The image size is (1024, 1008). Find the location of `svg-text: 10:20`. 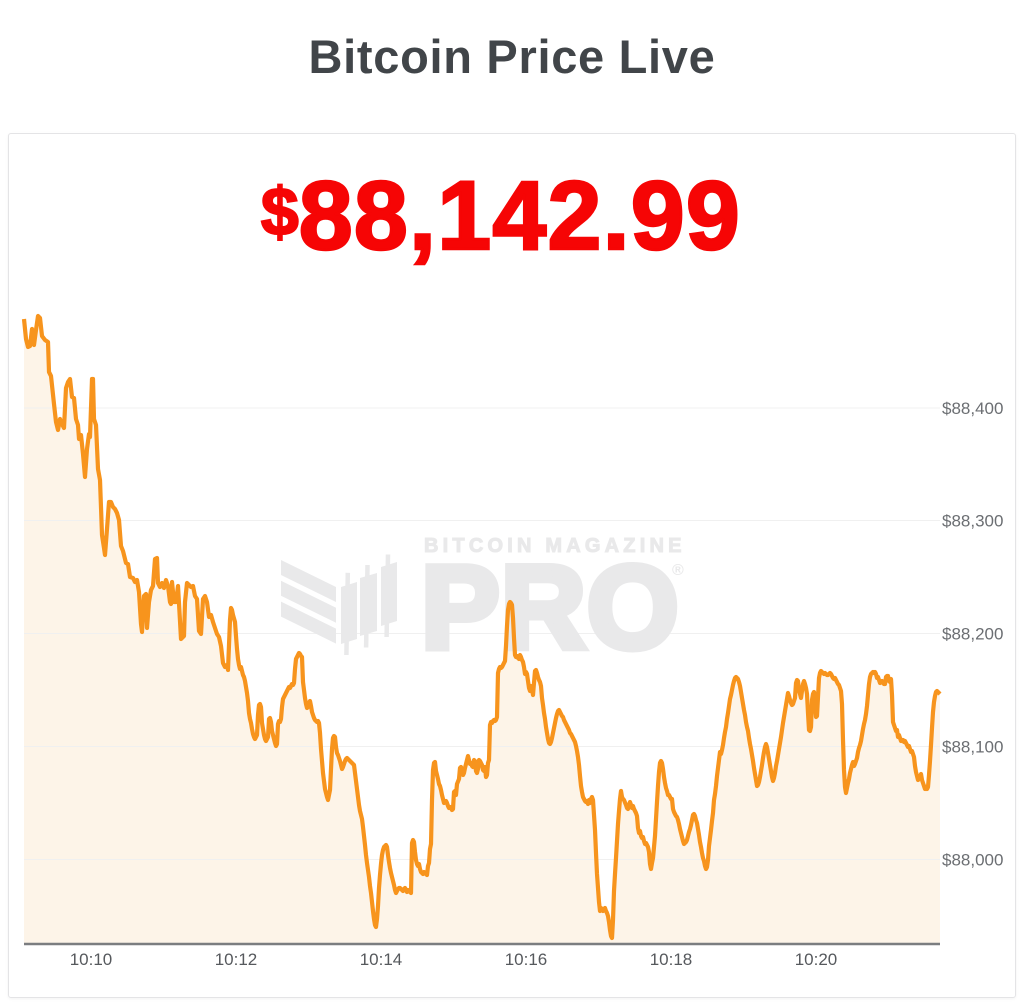

svg-text: 10:20 is located at coordinates (816, 959).